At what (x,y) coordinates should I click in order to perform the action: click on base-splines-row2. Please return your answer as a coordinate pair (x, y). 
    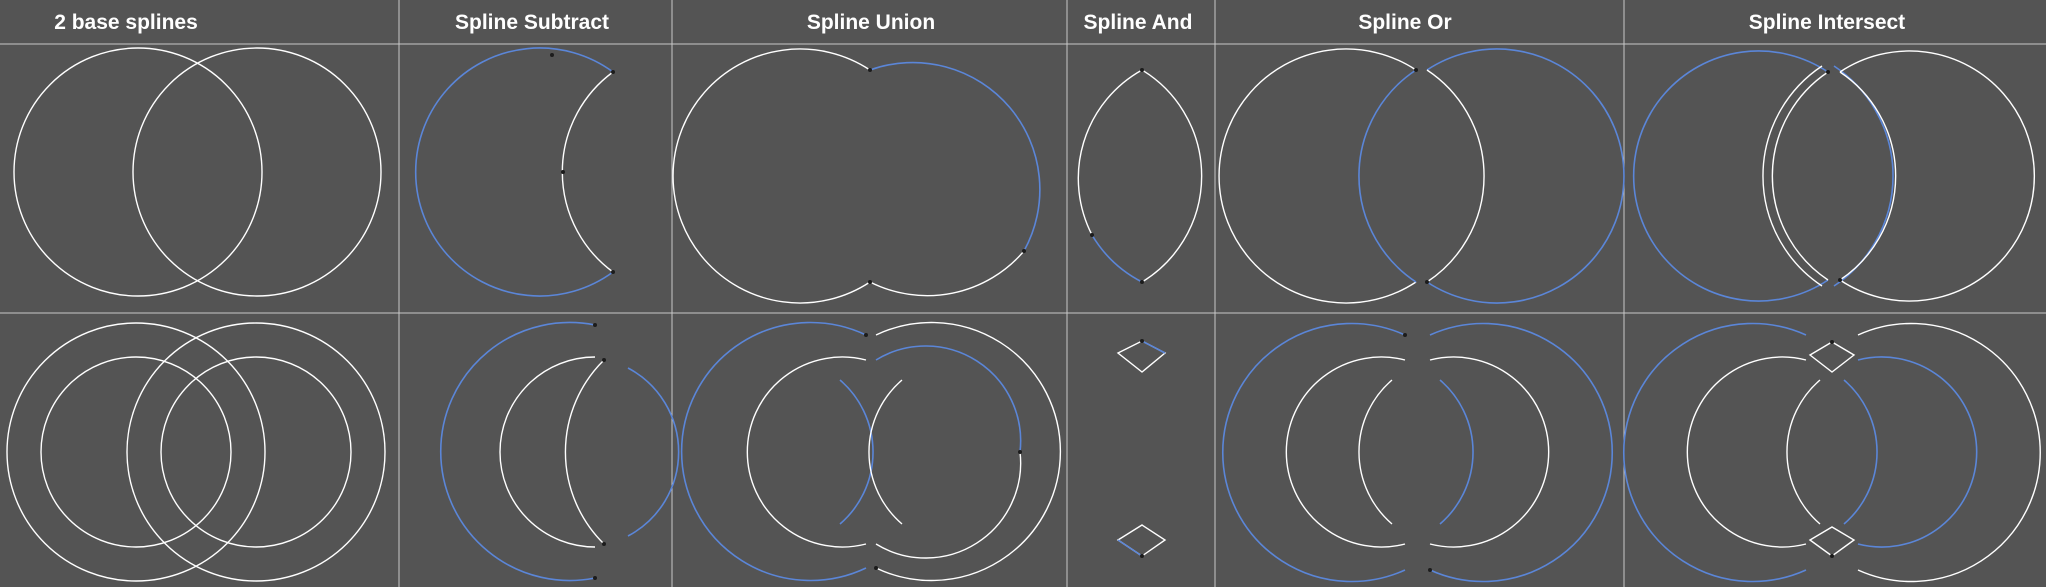
    Looking at the image, I should click on (196, 452).